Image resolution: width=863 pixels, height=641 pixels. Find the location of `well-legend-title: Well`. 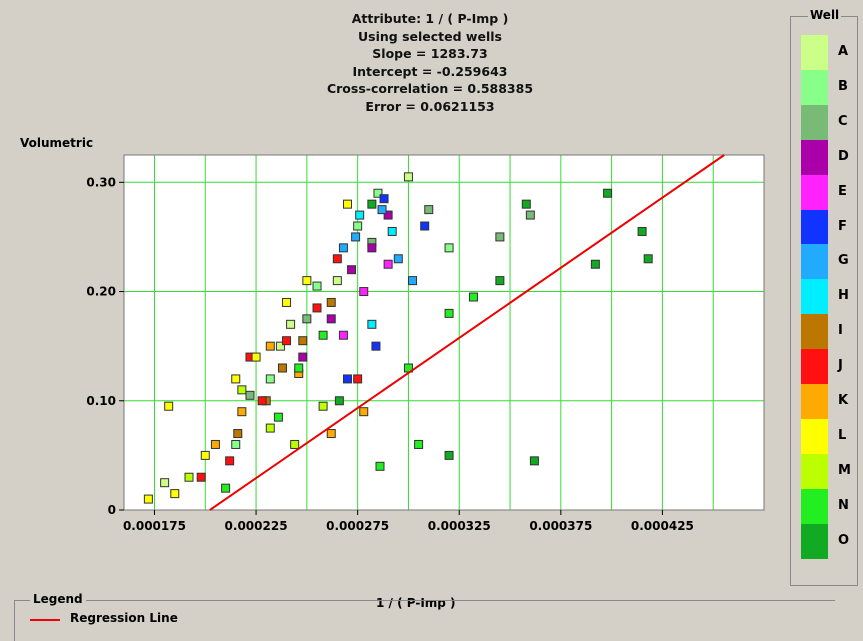

well-legend-title: Well is located at coordinates (825, 15).